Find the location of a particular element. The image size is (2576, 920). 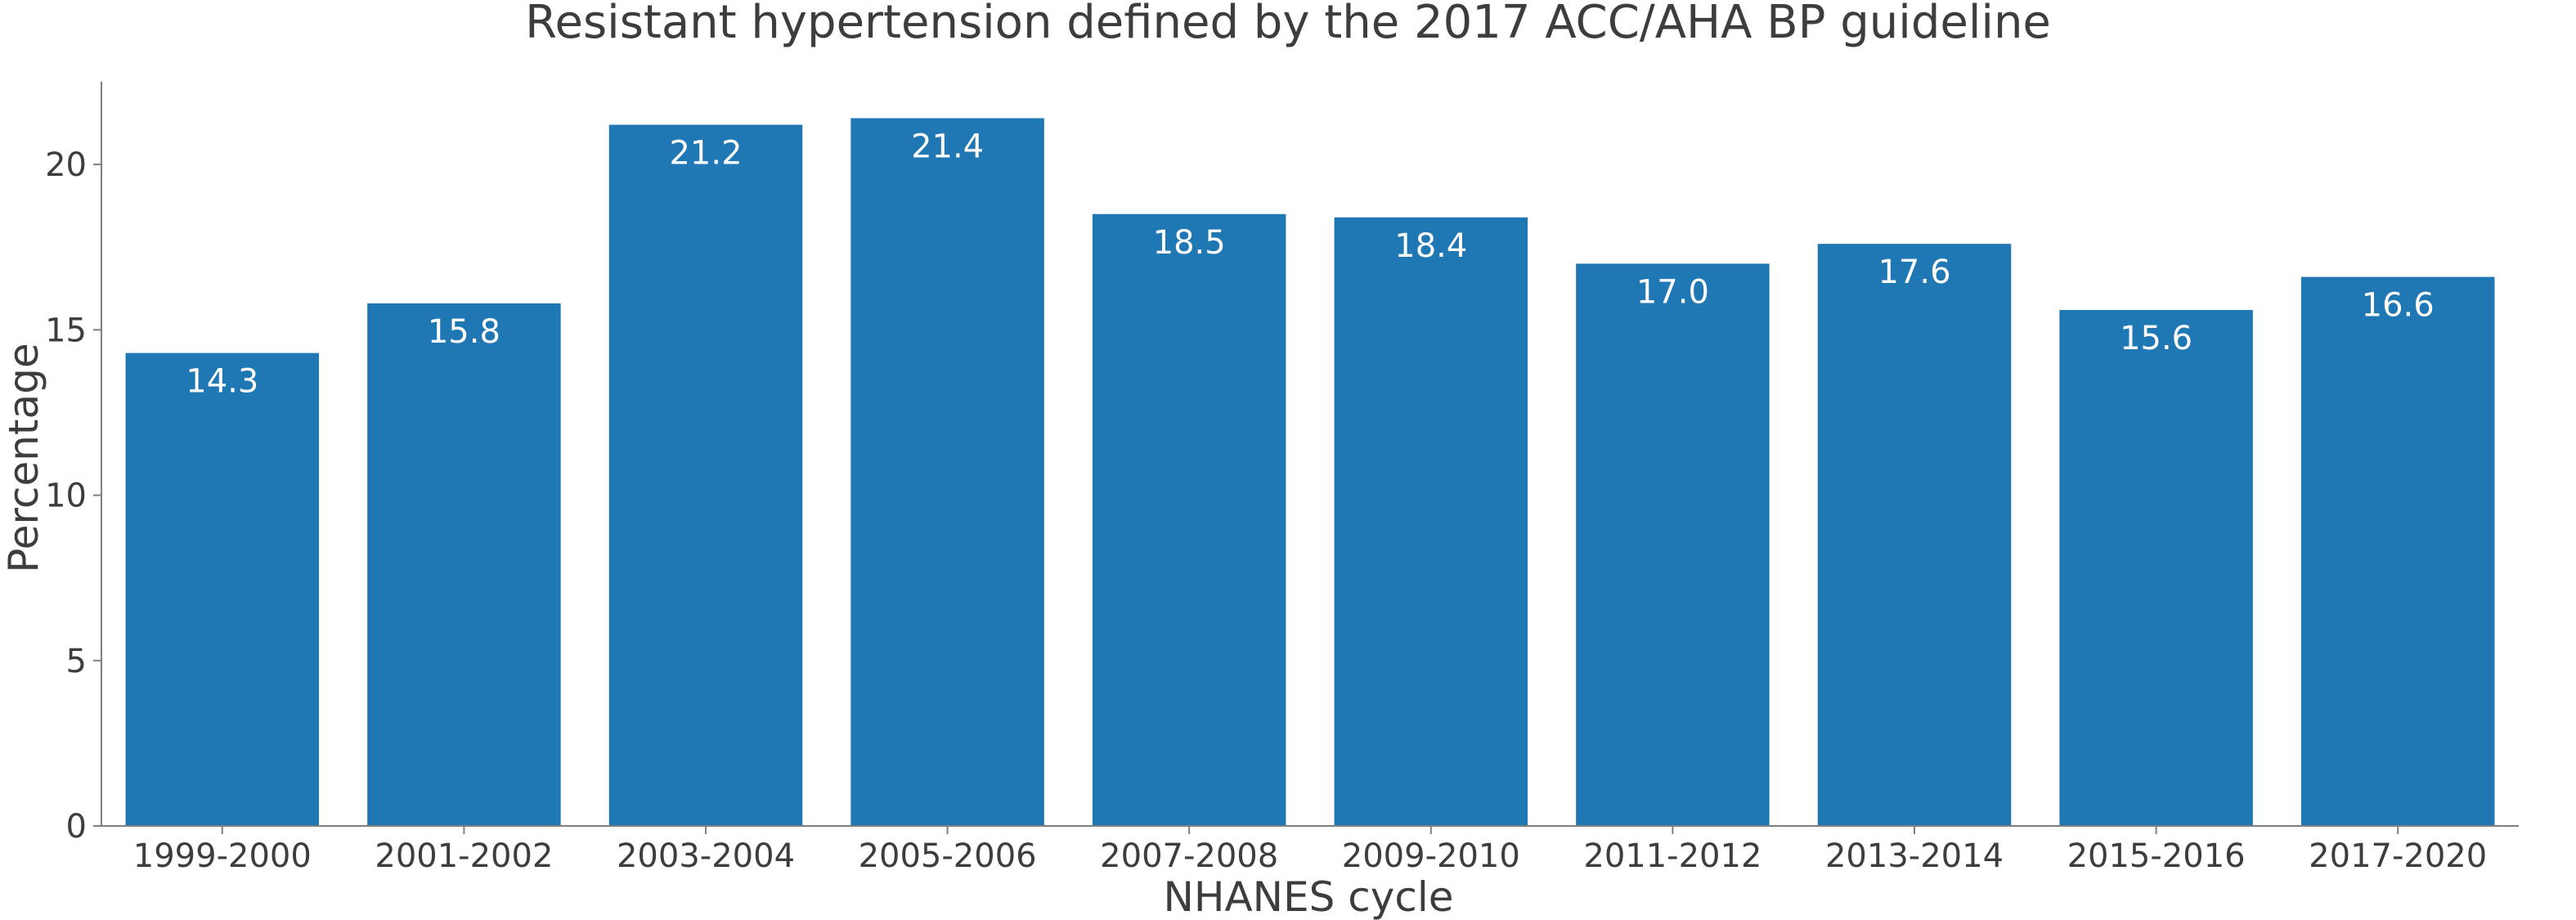

x-tick-label: 1999-2000 is located at coordinates (222, 856).